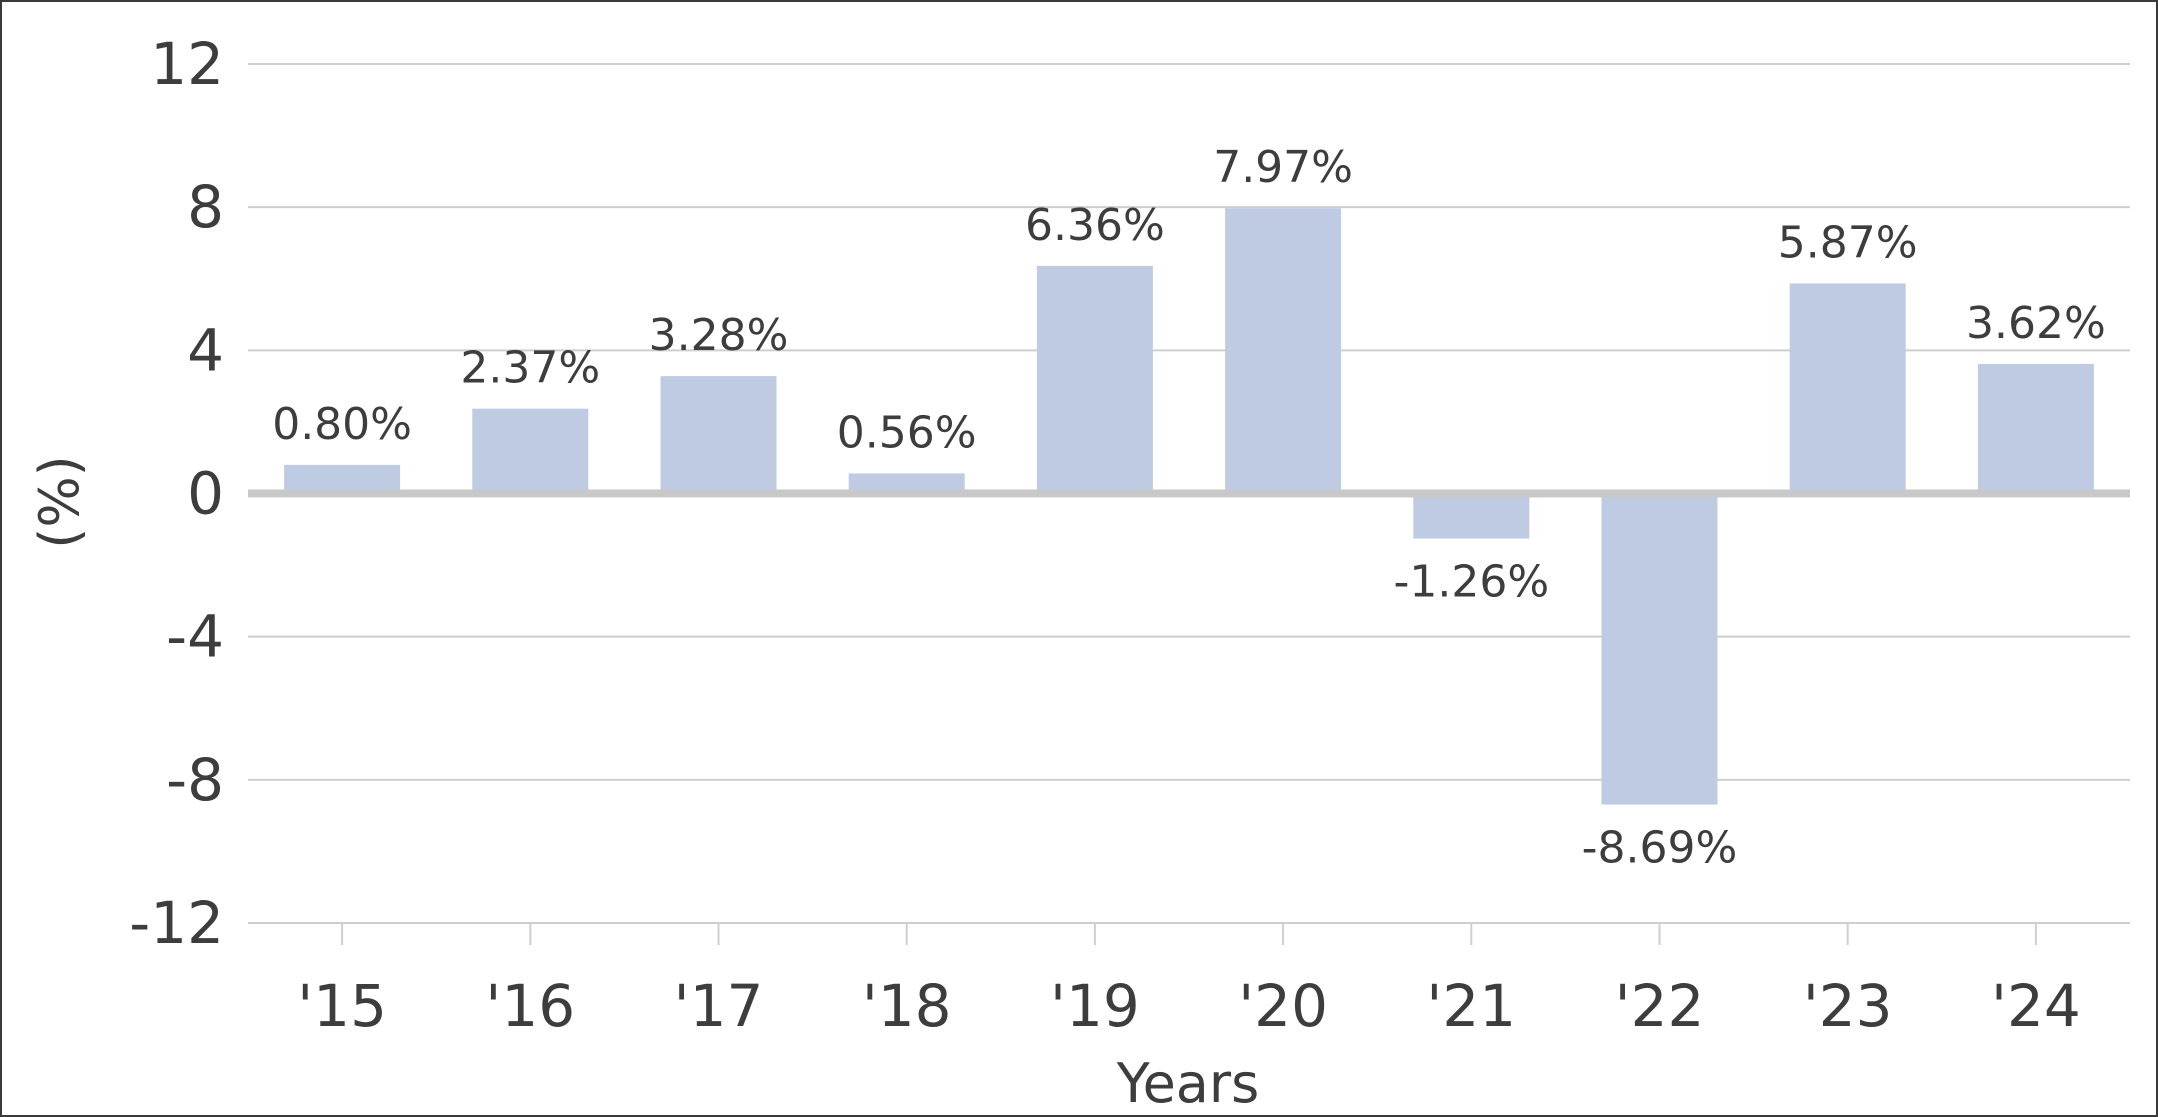  I want to click on data-label: 2.37%, so click(530, 368).